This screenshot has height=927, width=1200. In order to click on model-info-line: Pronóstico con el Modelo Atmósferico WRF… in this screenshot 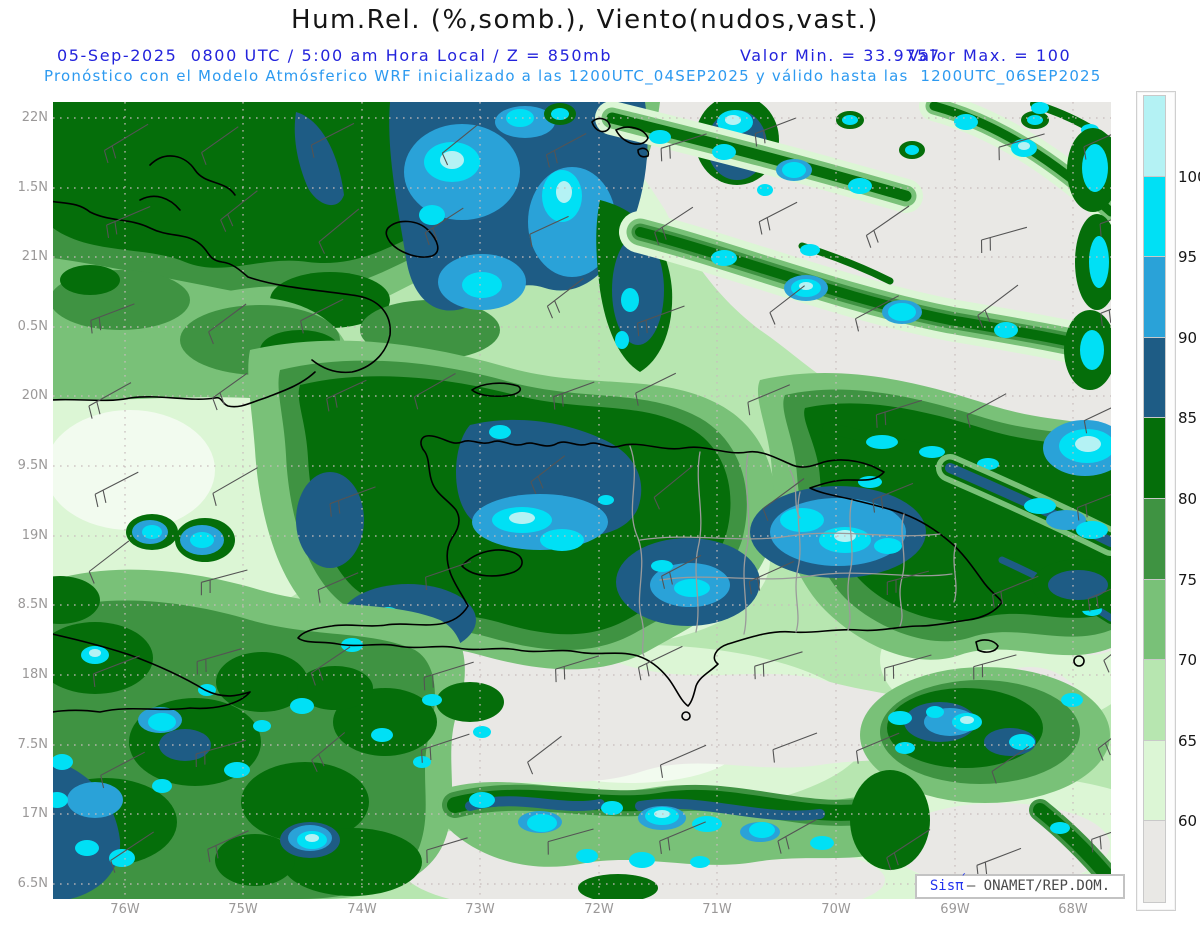, I will do `click(573, 76)`.